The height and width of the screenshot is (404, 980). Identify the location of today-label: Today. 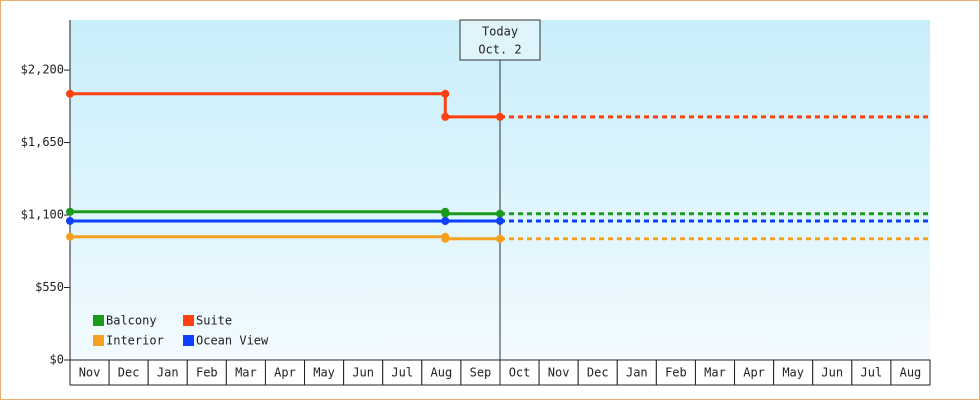
(500, 32).